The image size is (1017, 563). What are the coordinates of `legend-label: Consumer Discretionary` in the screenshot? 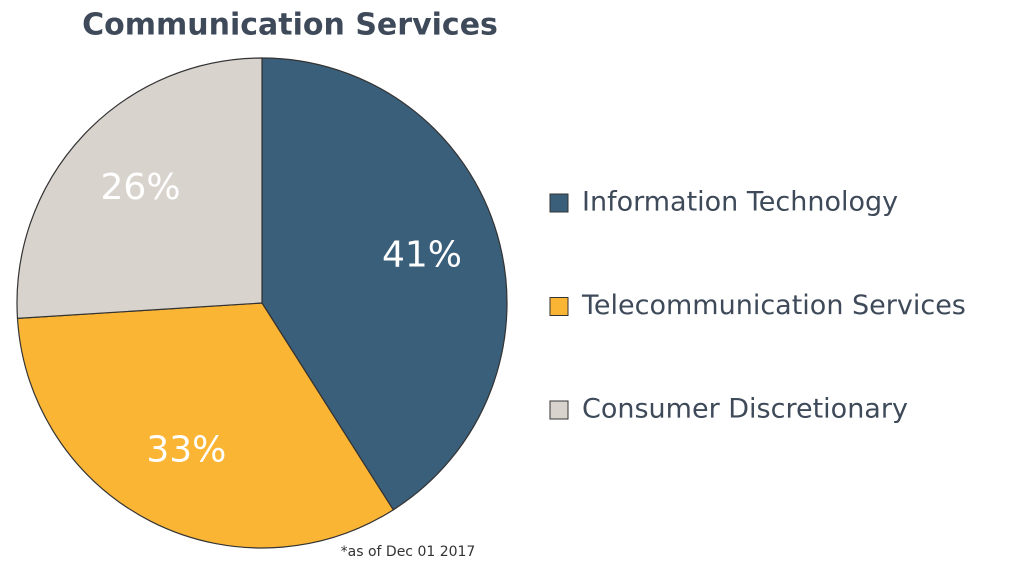 It's located at (745, 409).